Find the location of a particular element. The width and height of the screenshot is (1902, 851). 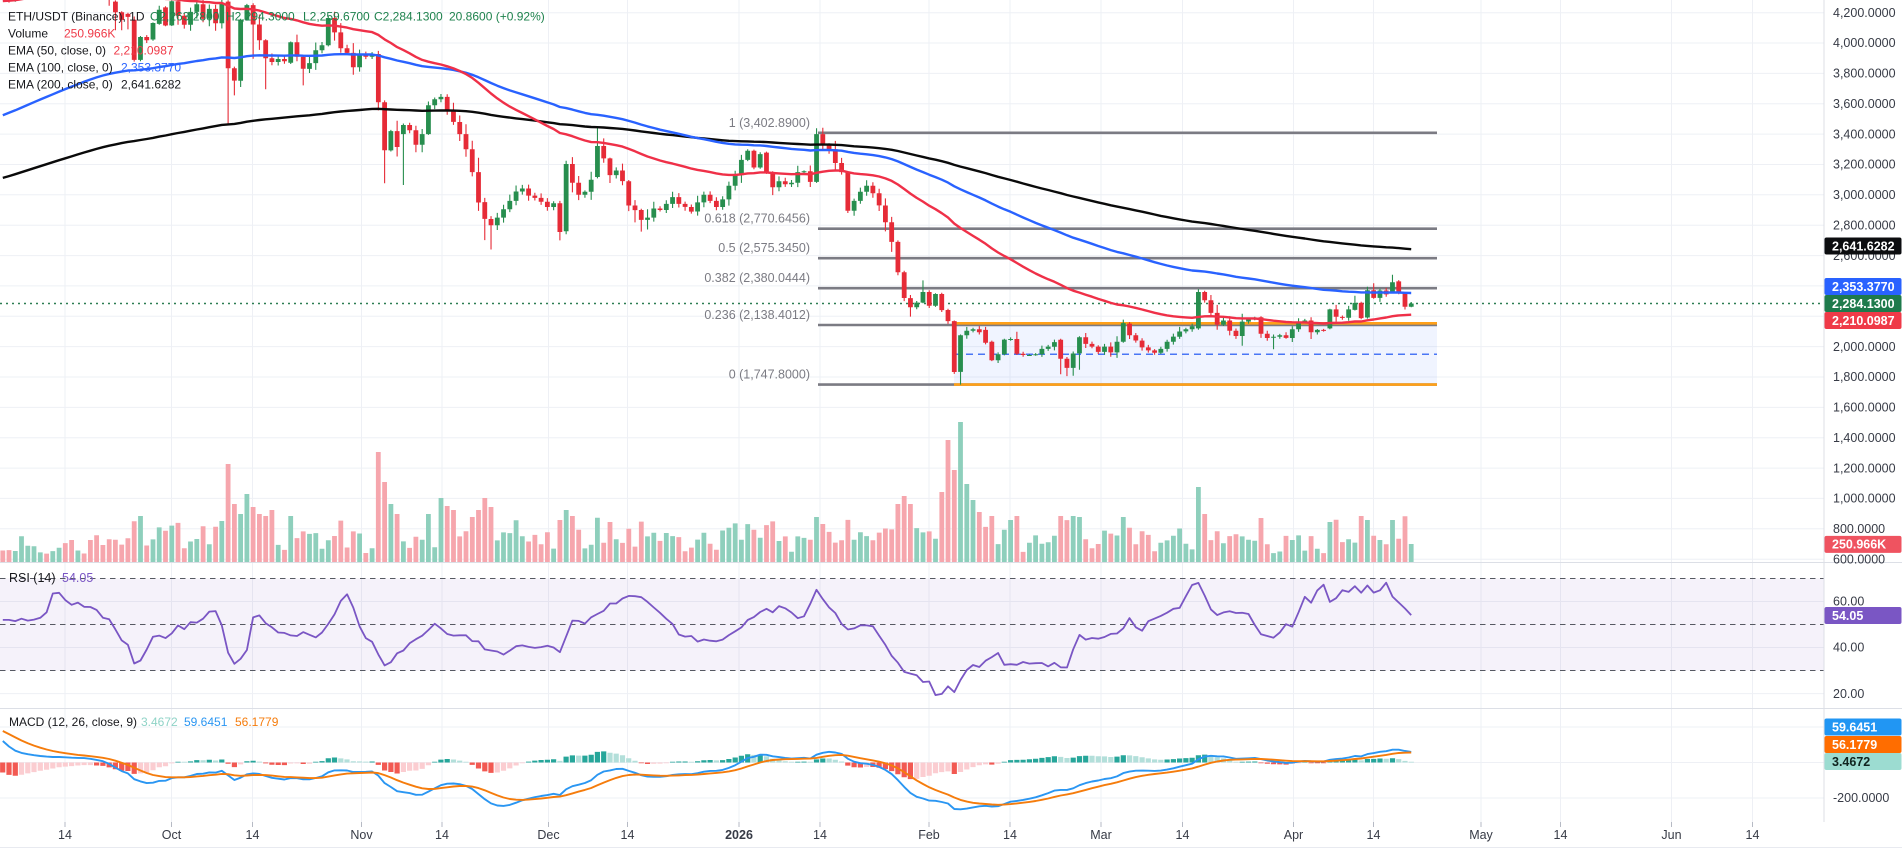

svg-text: 600.0000 is located at coordinates (1859, 559).